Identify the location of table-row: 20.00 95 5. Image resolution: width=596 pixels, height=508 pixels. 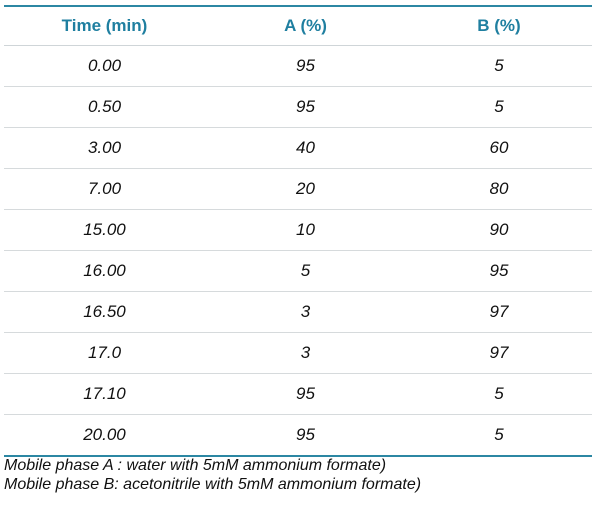
(298, 435).